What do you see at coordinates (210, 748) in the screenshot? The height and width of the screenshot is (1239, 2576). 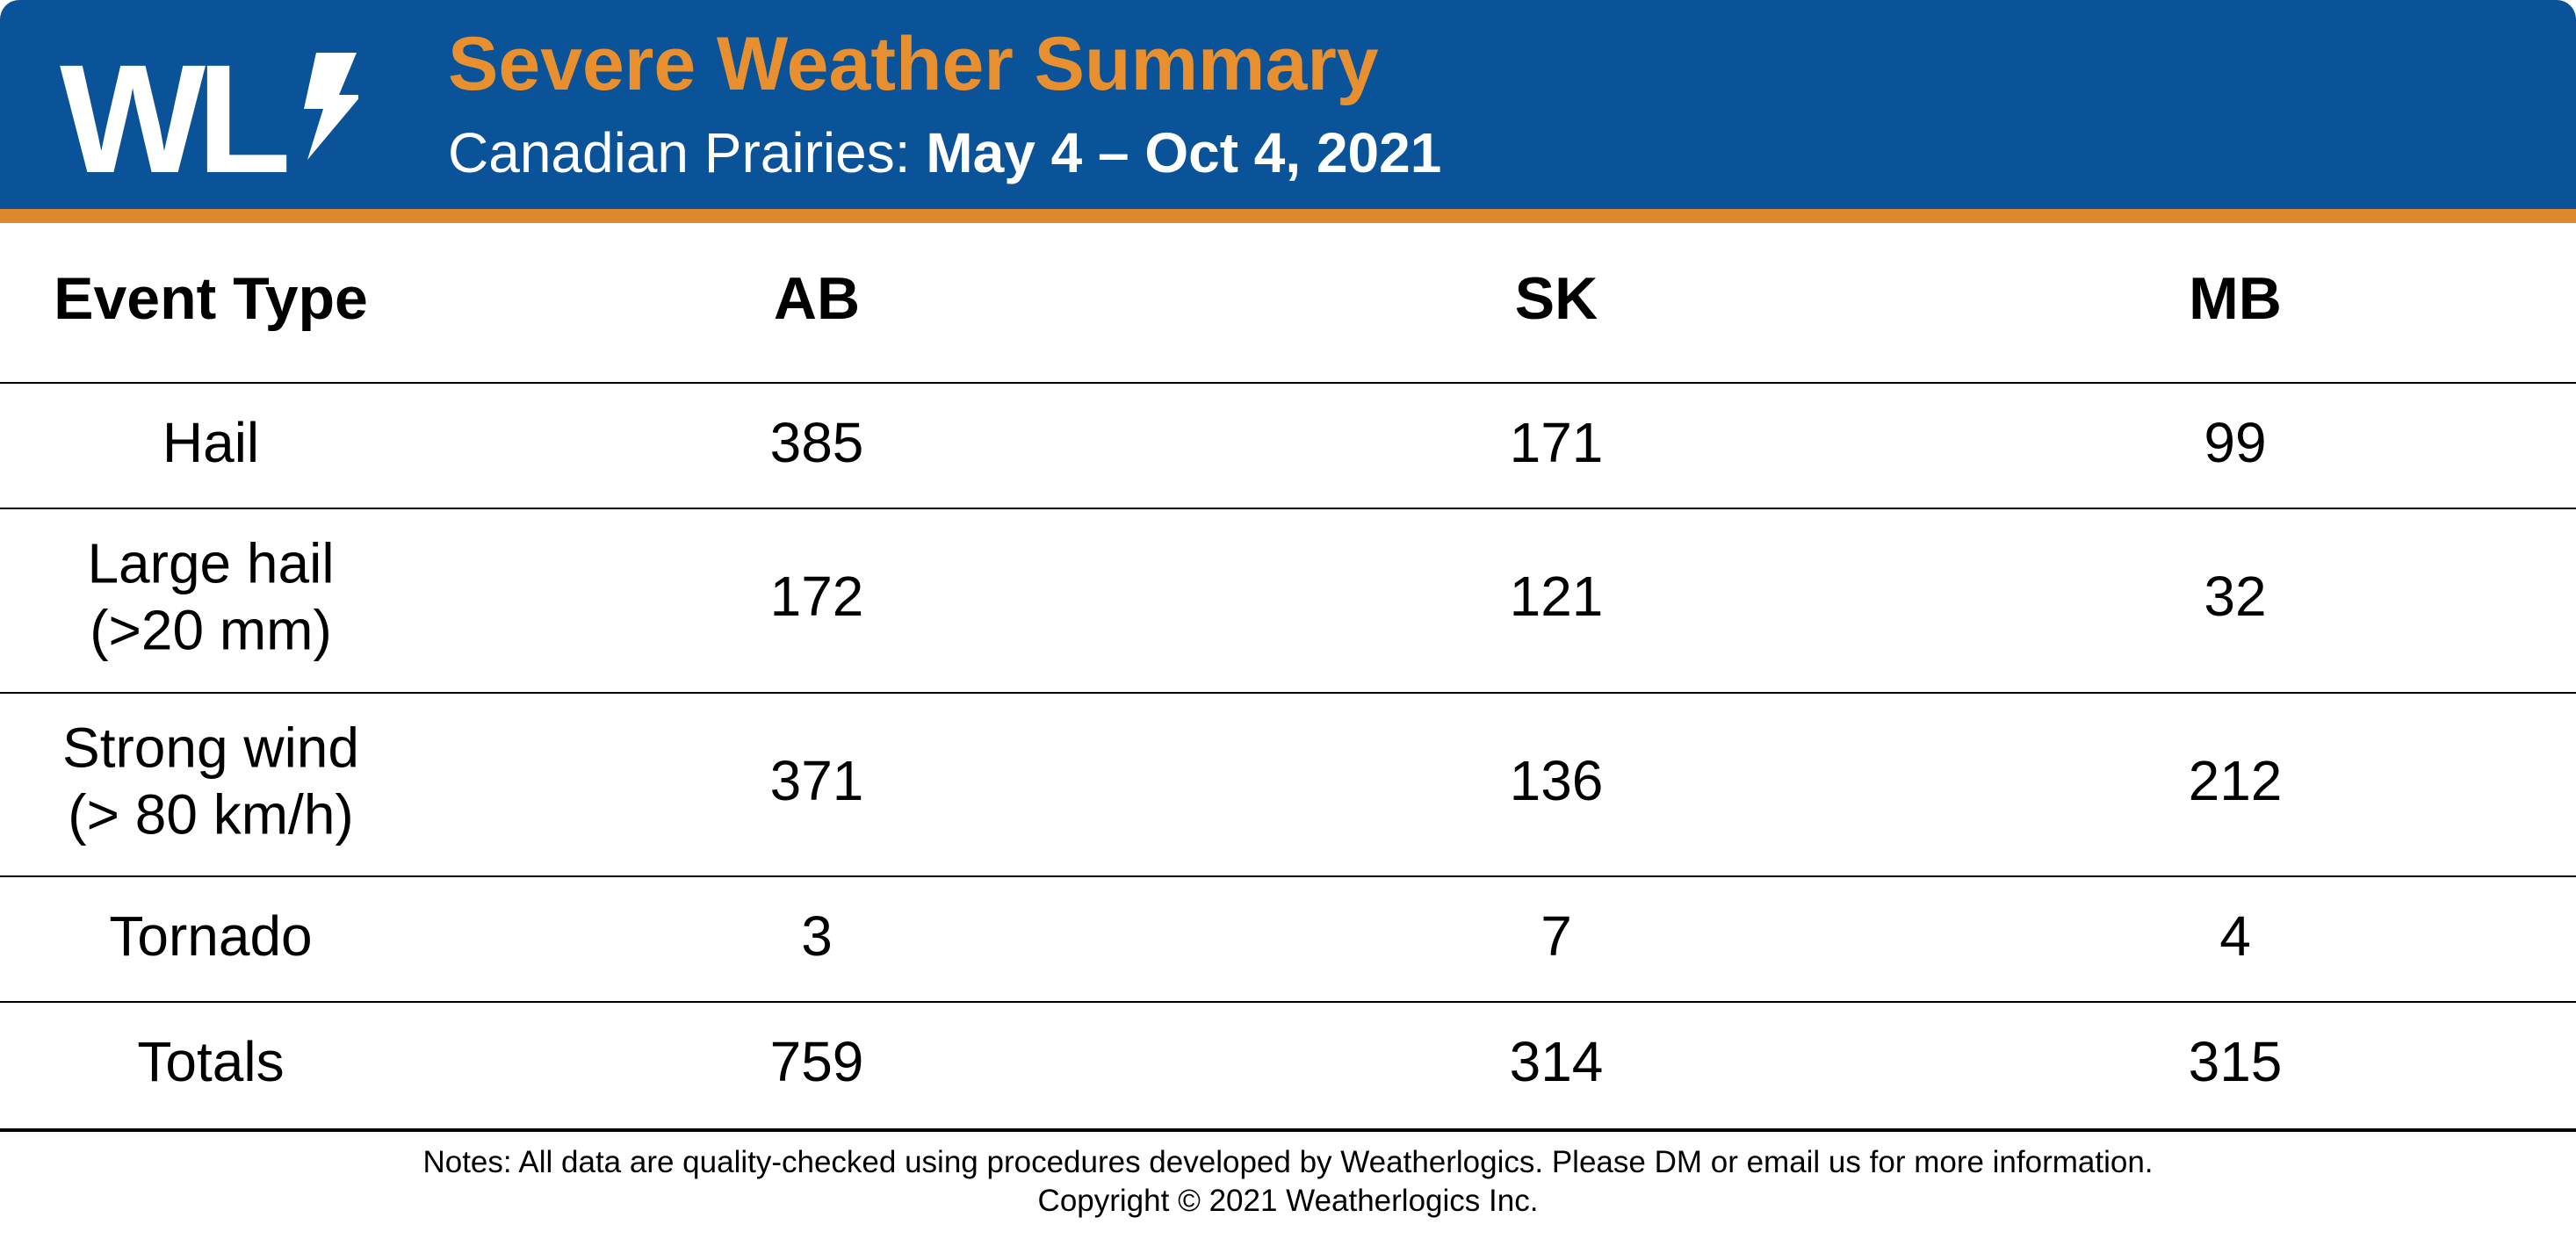 I see `row-label-line: Strong wind` at bounding box center [210, 748].